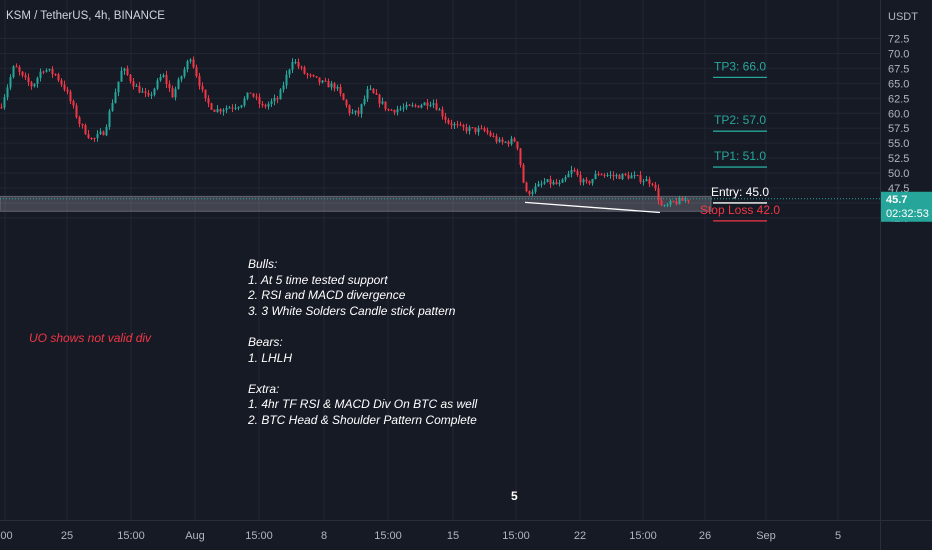 The width and height of the screenshot is (932, 550). Describe the element at coordinates (6, 536) in the screenshot. I see `x-tick-label: :00` at that location.